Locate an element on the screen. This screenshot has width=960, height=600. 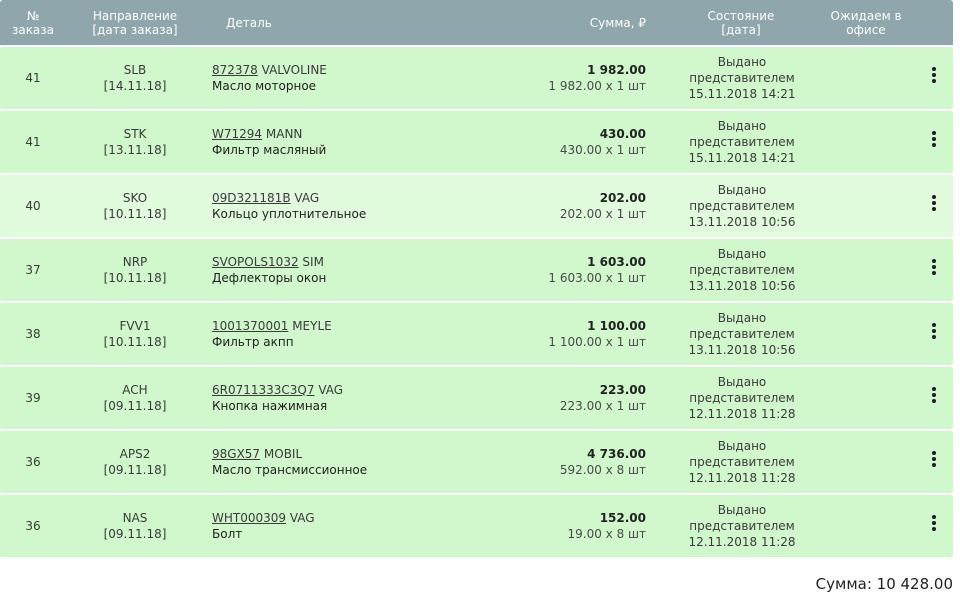
part-name: Болт is located at coordinates (227, 534).